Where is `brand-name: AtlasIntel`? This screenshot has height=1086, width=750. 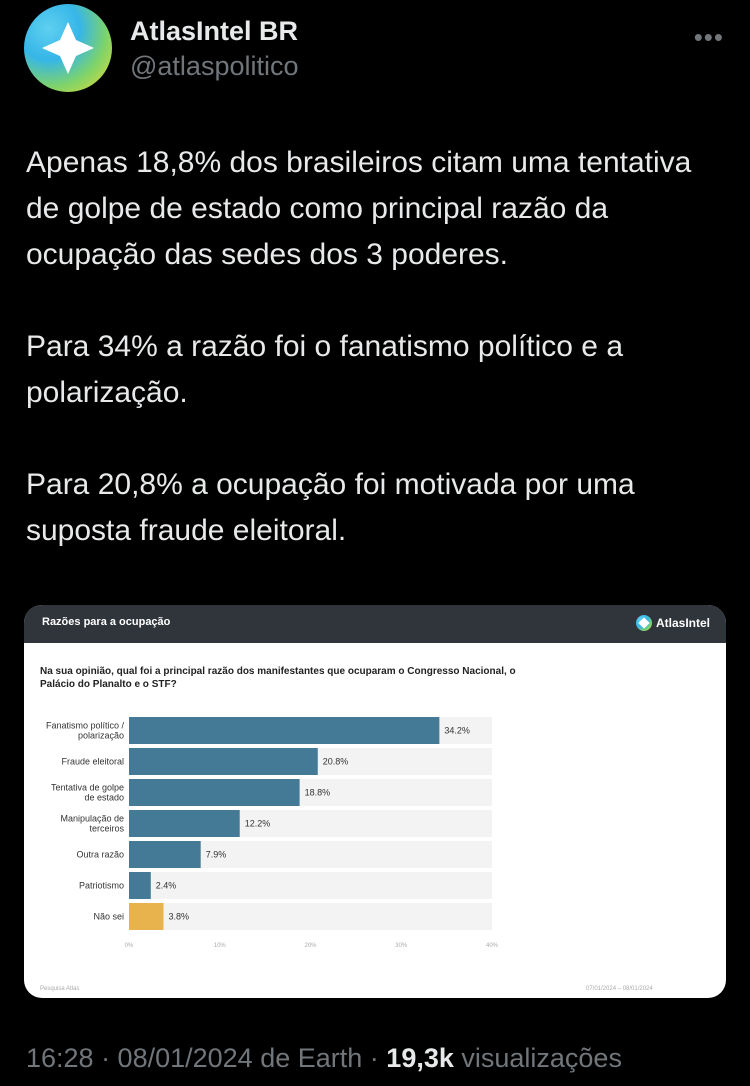
brand-name: AtlasIntel is located at coordinates (682, 623).